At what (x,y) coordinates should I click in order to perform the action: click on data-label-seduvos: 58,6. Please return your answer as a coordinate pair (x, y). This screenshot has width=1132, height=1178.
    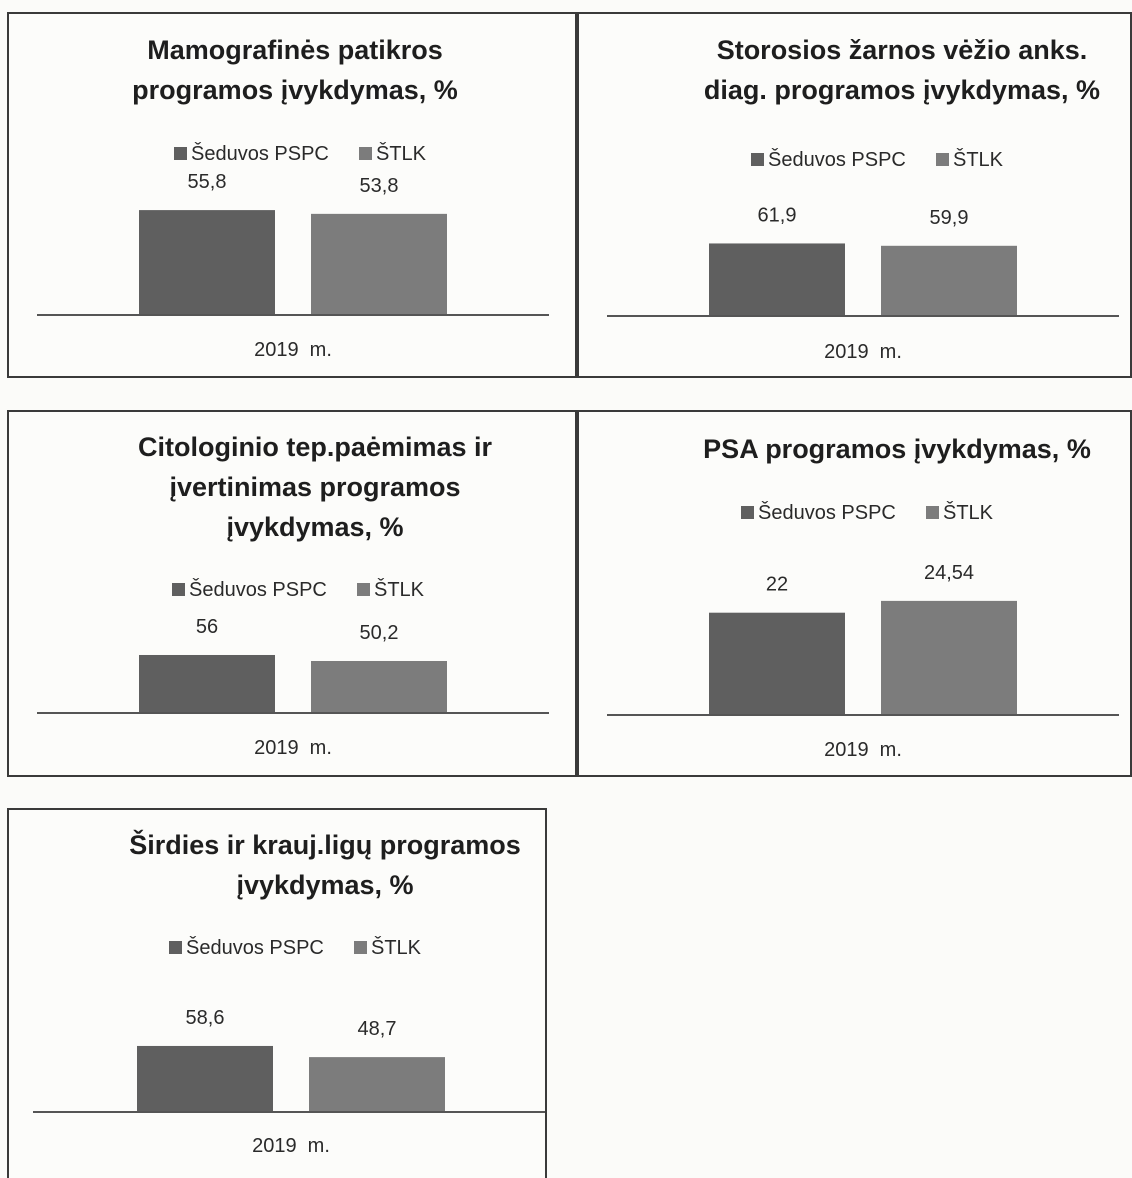
    Looking at the image, I should click on (205, 1018).